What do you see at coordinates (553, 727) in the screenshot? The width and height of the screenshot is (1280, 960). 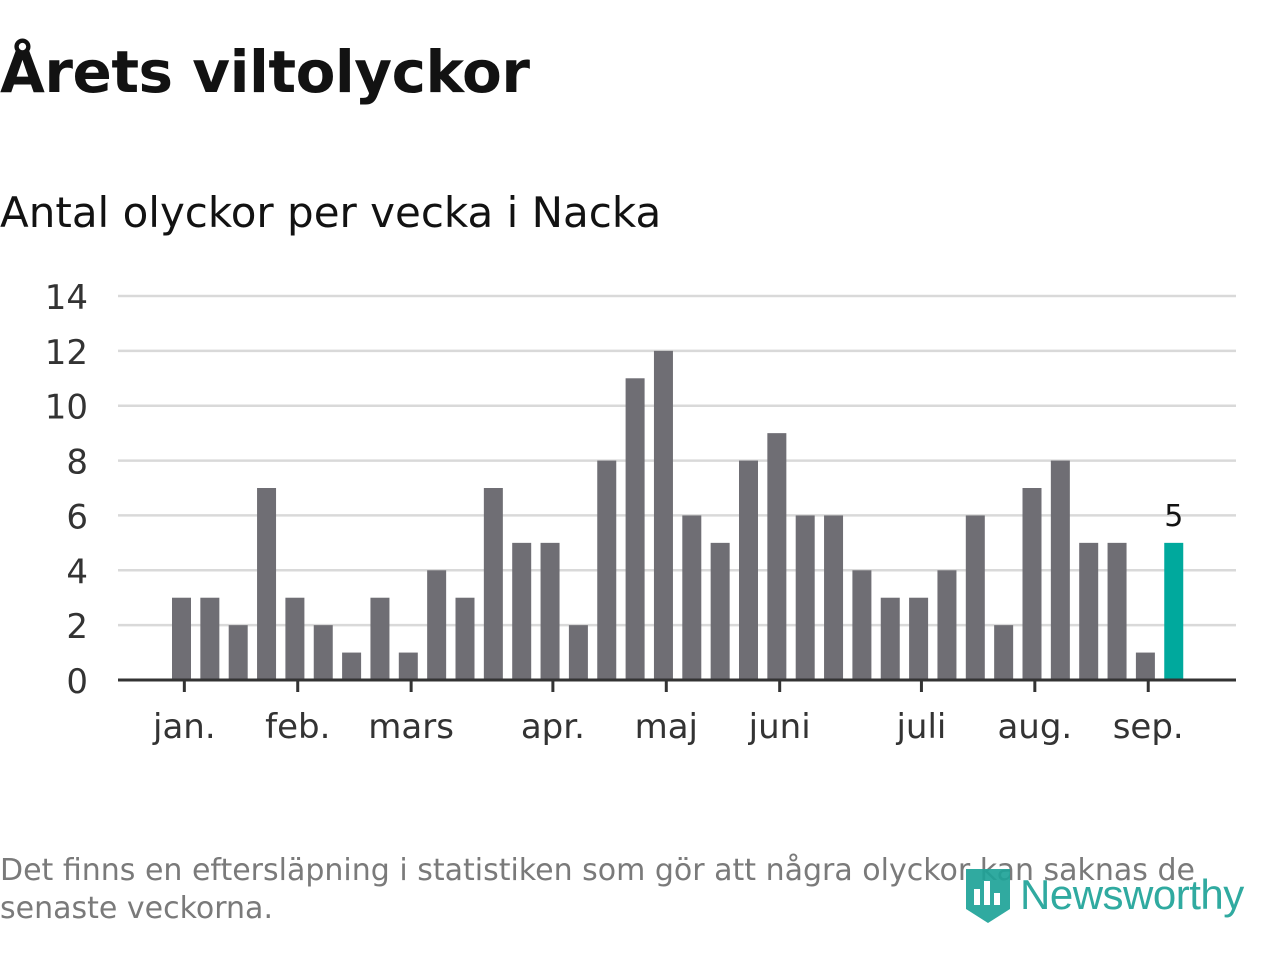 I see `x-tick-label: apr.` at bounding box center [553, 727].